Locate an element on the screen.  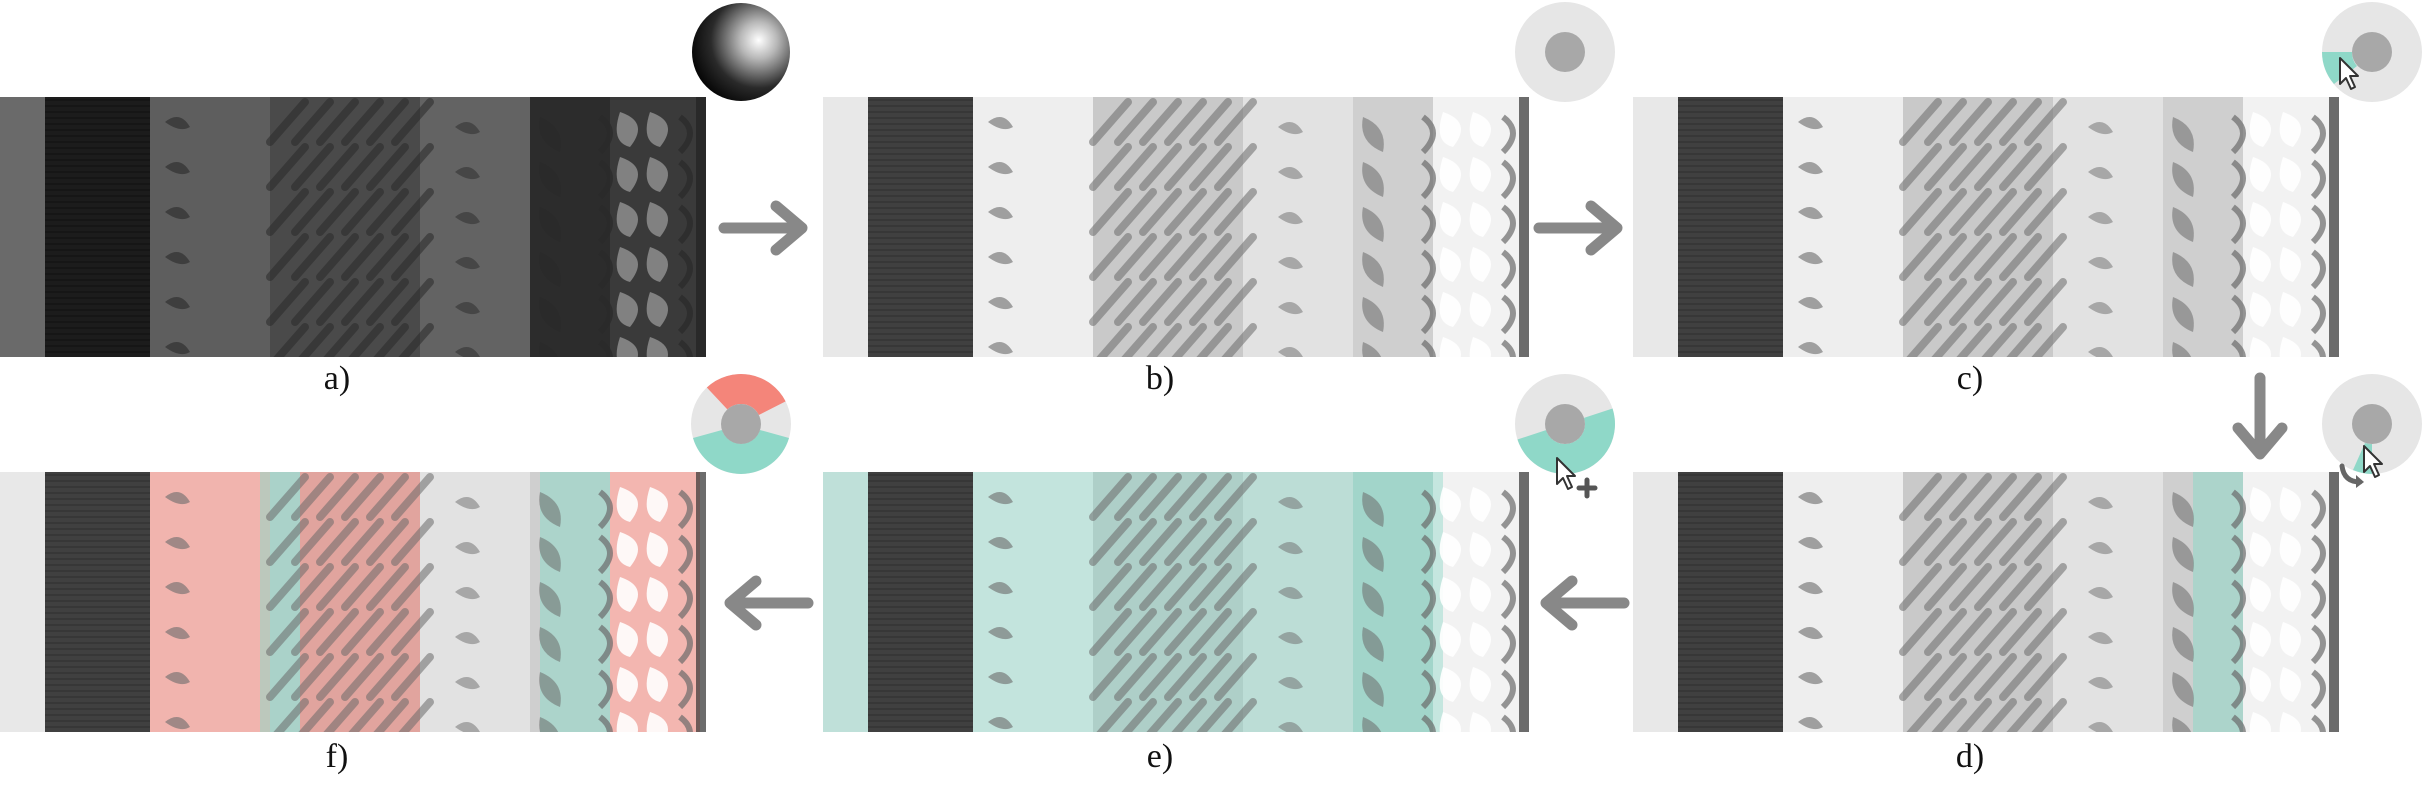
panel-label-b: b) is located at coordinates (1160, 378).